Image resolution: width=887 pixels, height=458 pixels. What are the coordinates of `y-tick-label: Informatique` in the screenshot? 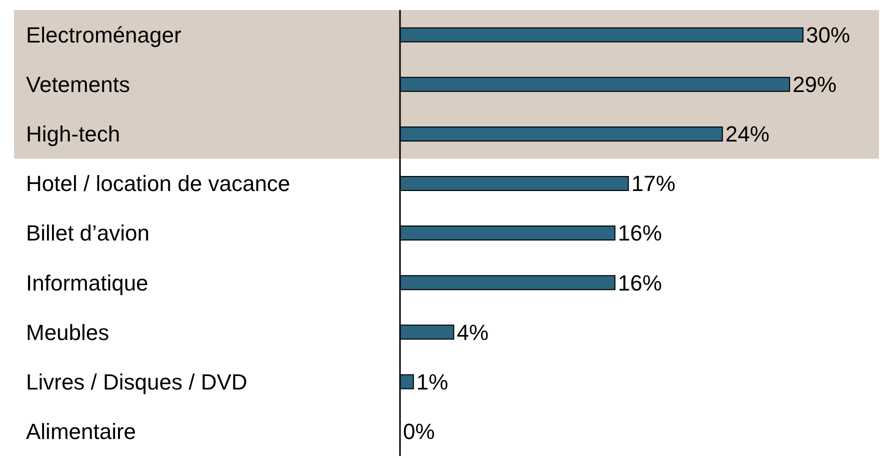 It's located at (87, 283).